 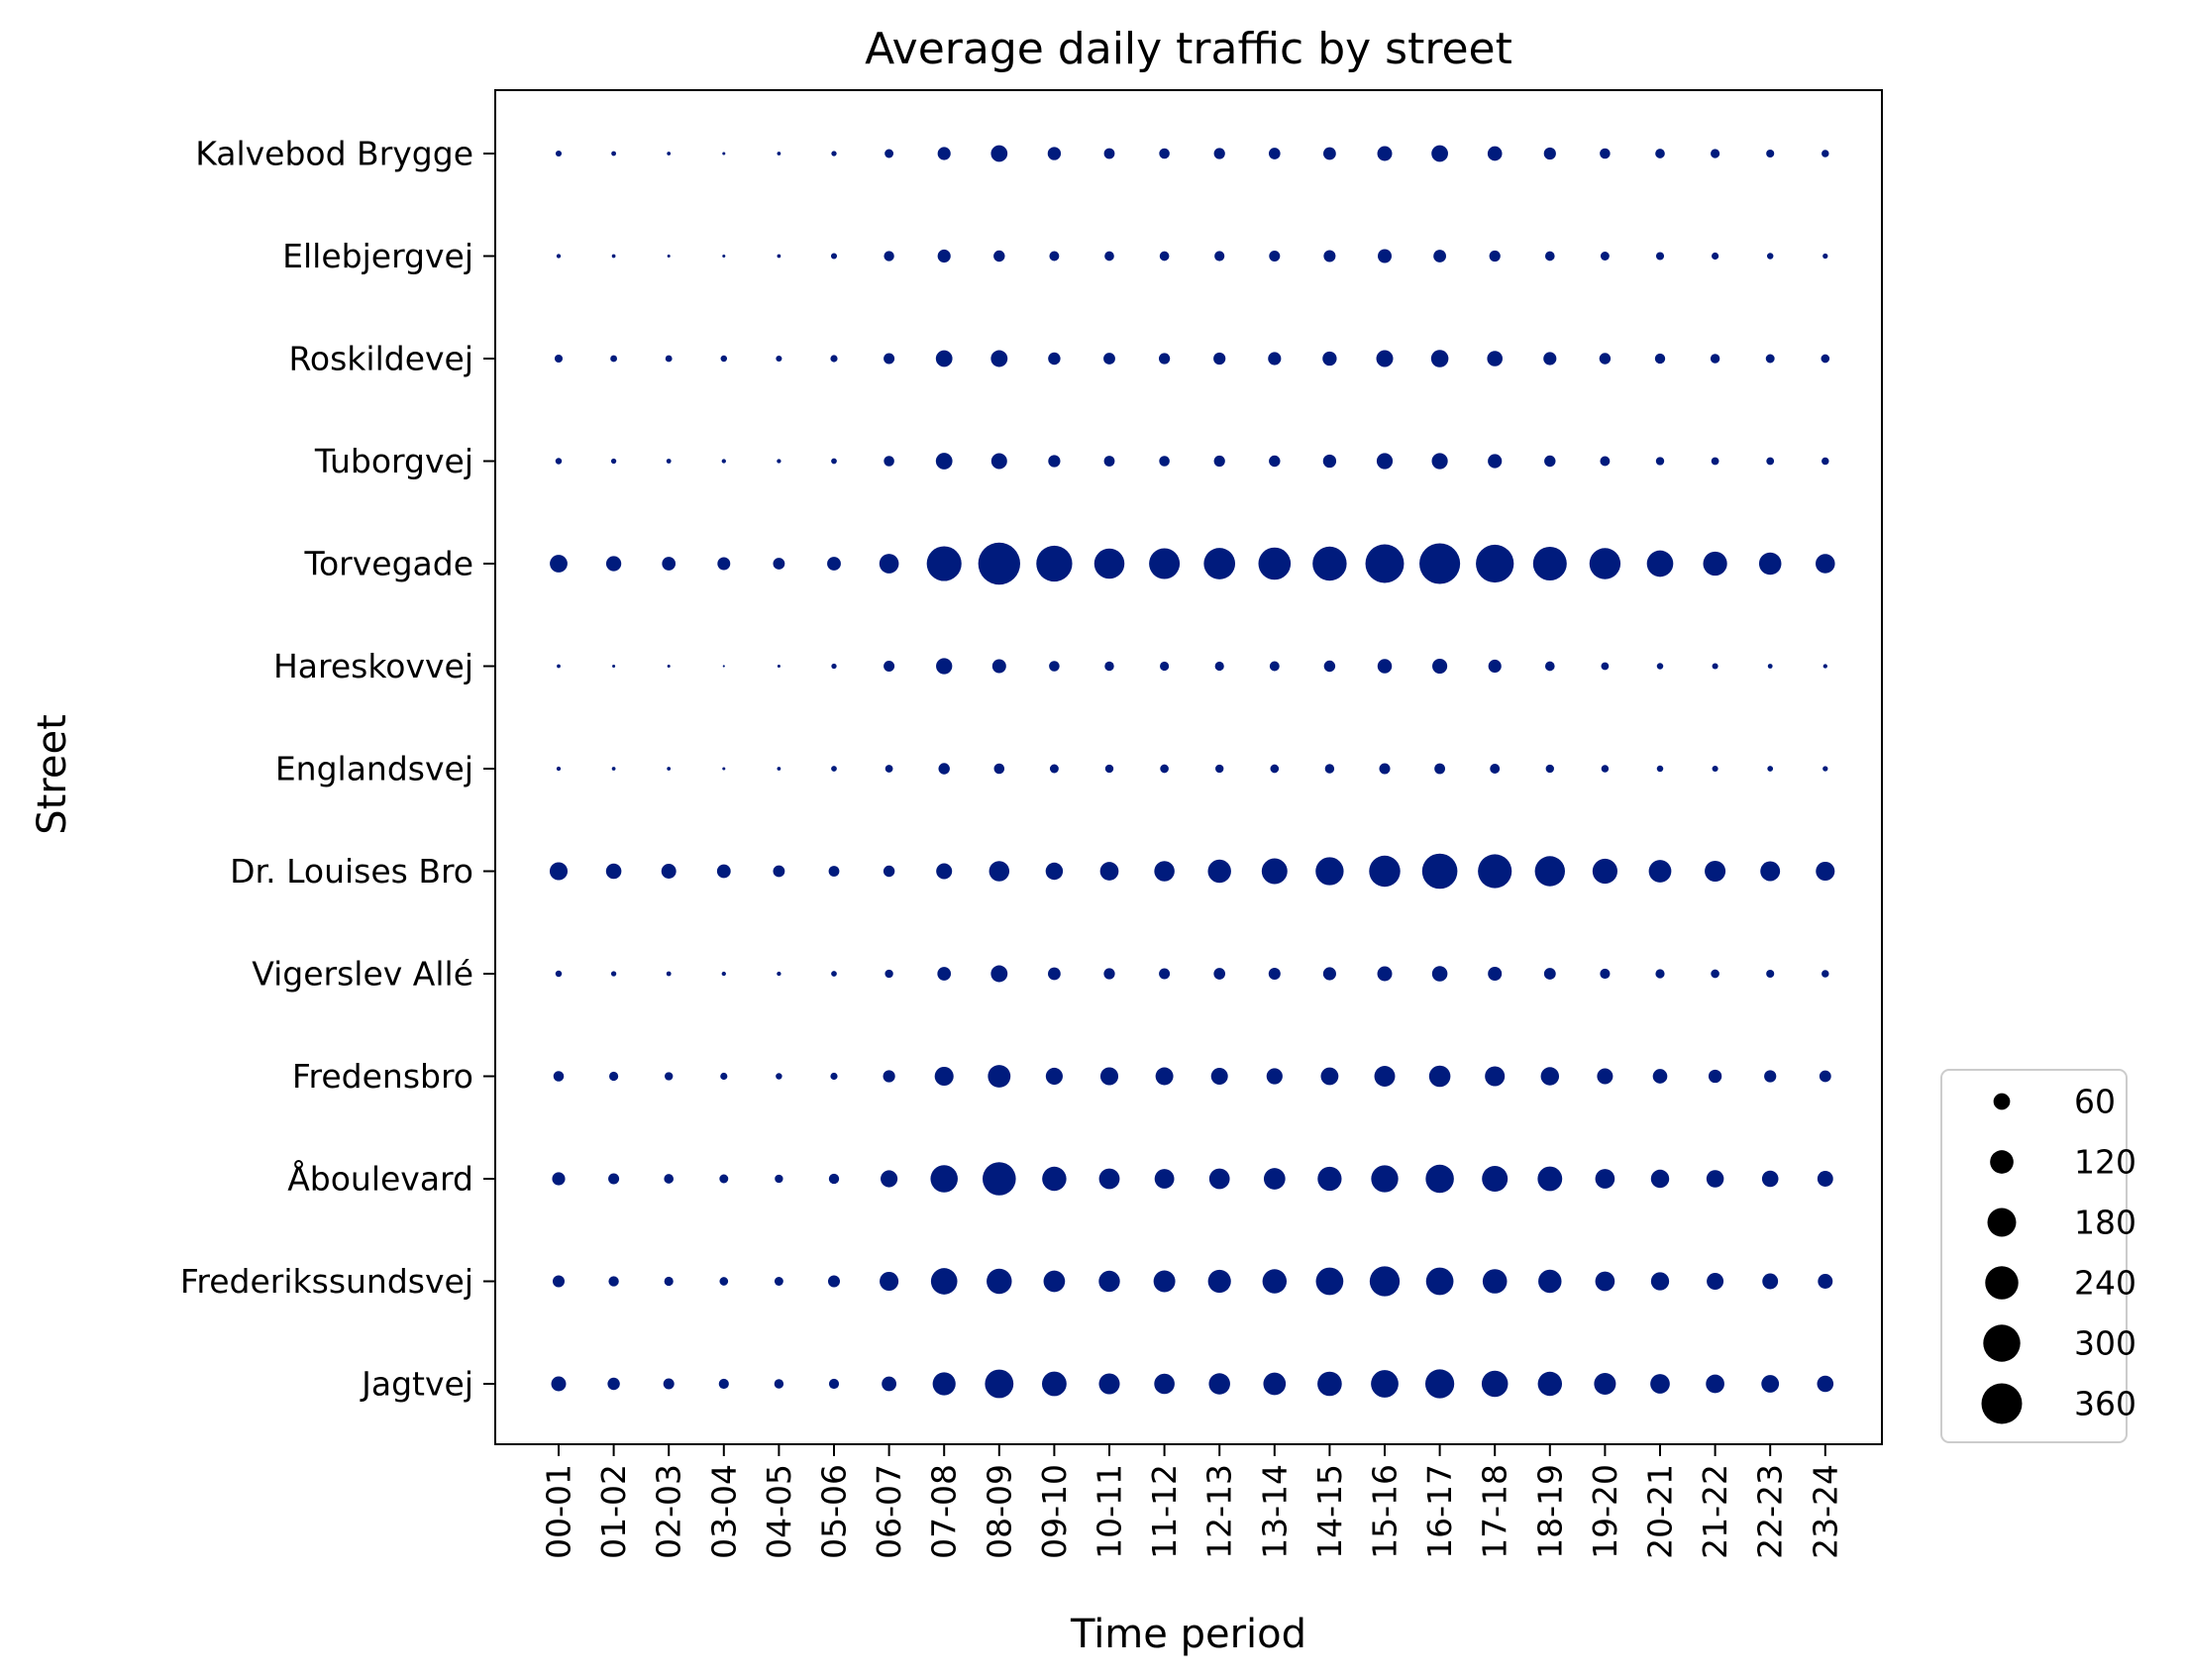 I want to click on x-tick-label: 18-19, so click(x=1549, y=1511).